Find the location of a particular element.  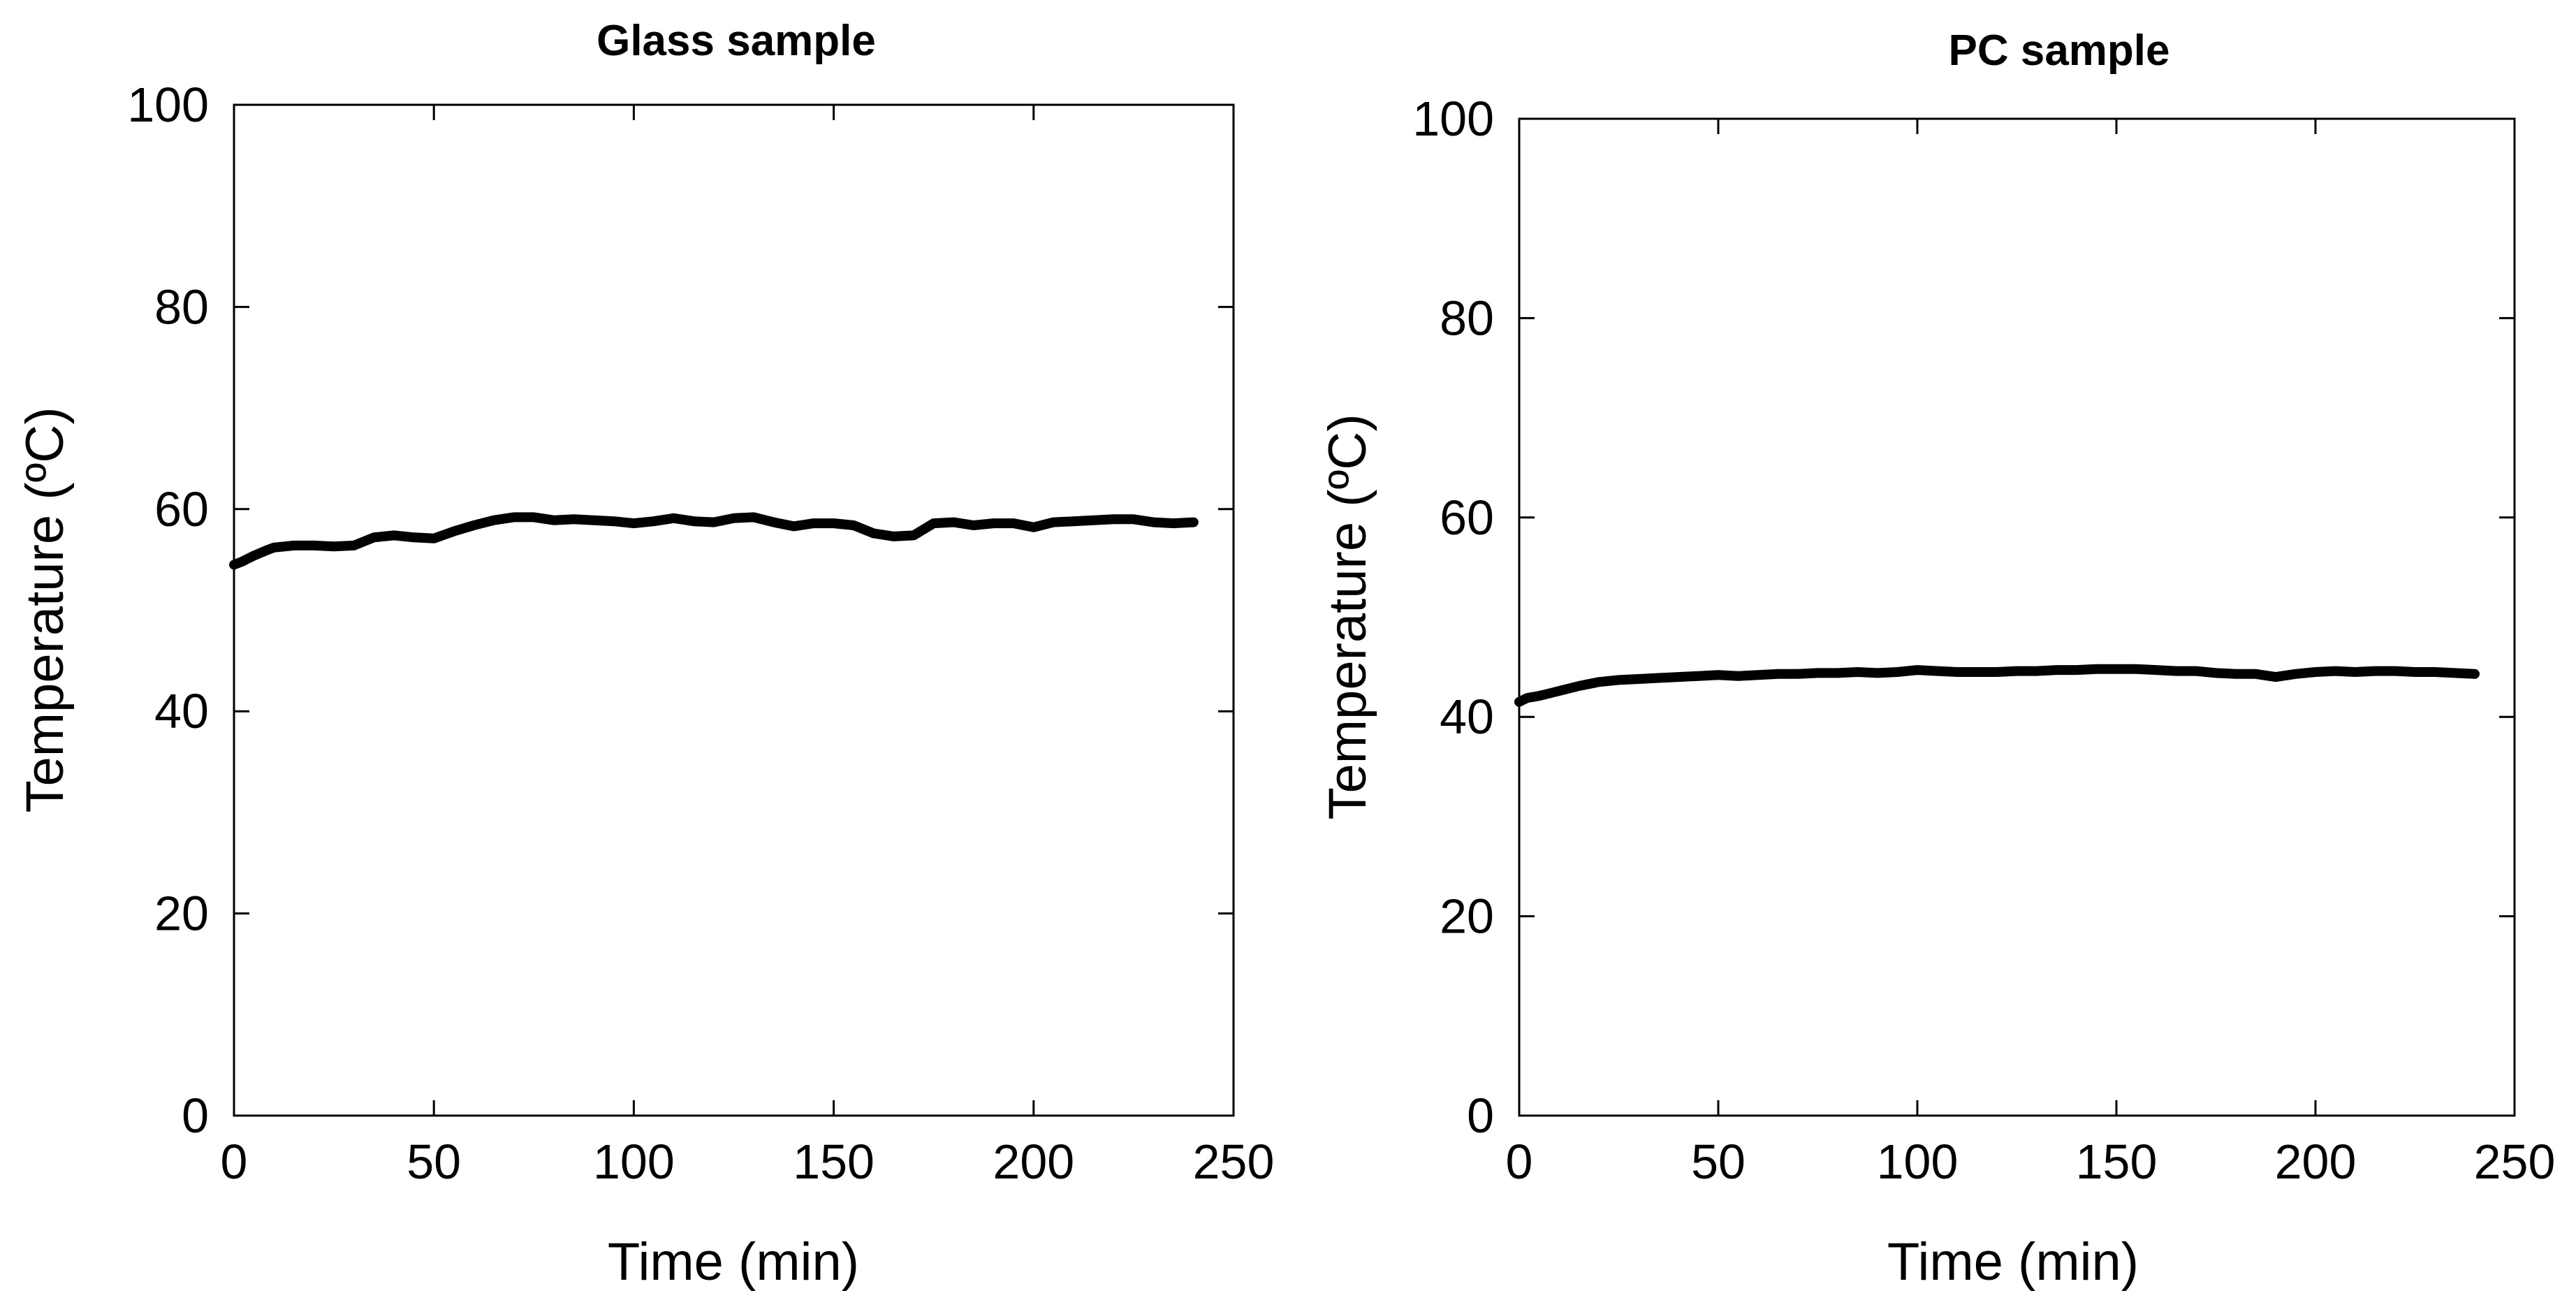

series-line-glass is located at coordinates (714, 541).